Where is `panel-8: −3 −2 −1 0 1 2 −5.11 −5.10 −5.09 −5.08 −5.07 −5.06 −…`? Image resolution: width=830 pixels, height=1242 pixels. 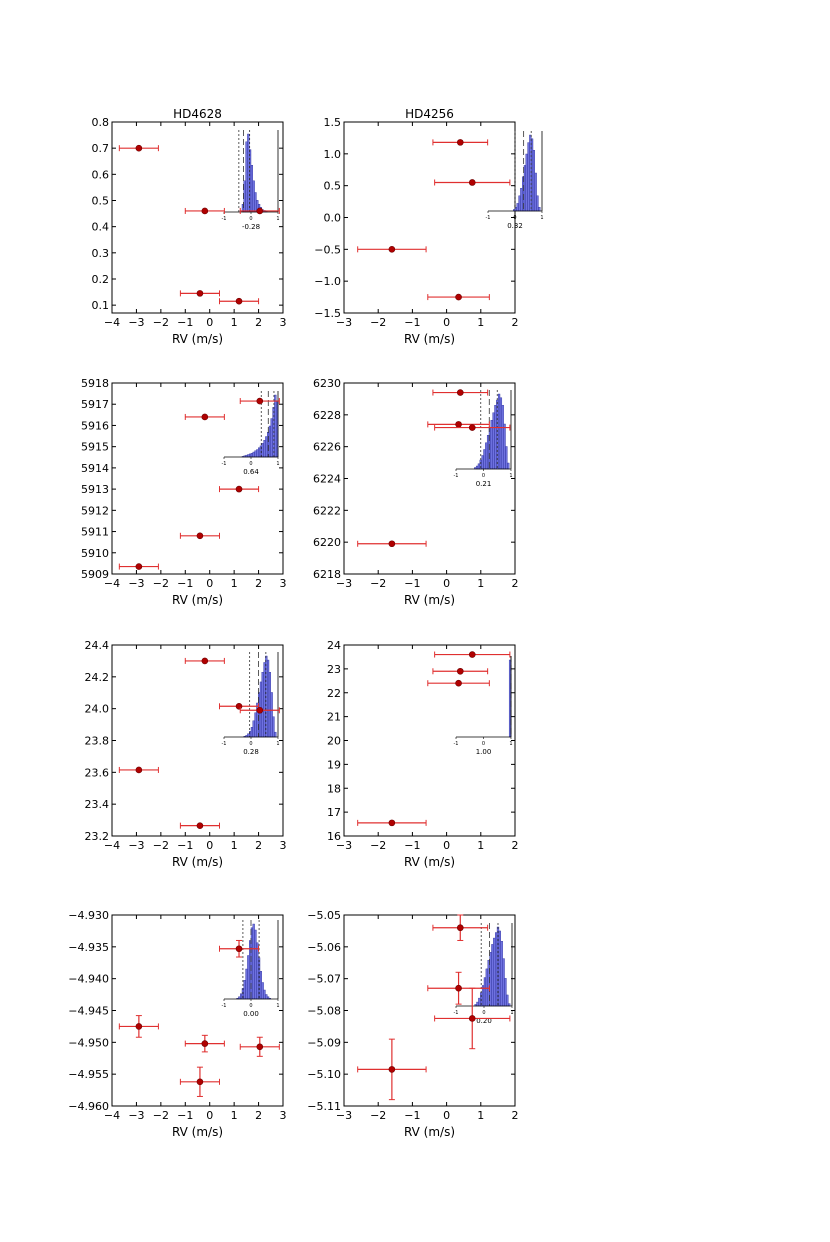
panel-8: −3 −2 −1 0 1 2 −5.11 −5.10 −5.09 −5.08 −5.07 −5.06 −… is located at coordinates (412, 1024).